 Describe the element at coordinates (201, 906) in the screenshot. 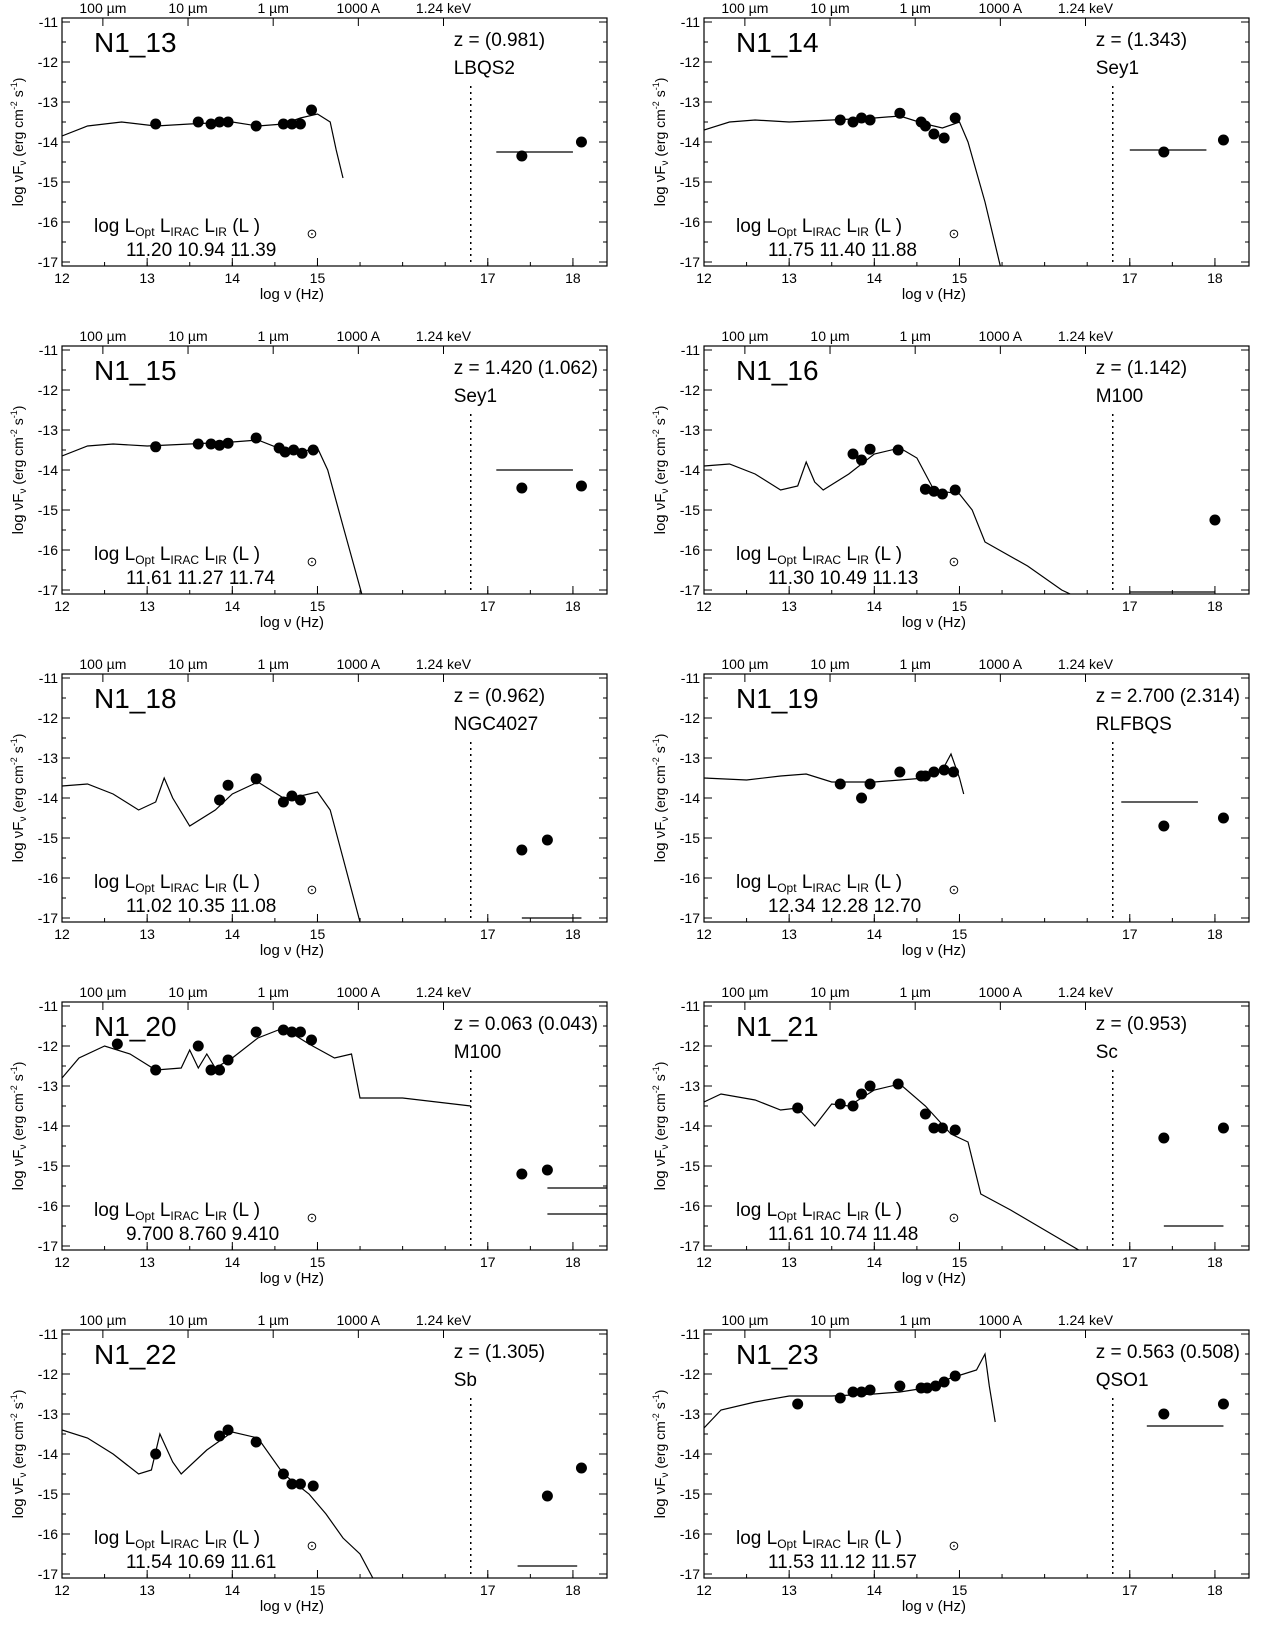

I see `luminosity-values: 11.02 10.35 11.08` at that location.